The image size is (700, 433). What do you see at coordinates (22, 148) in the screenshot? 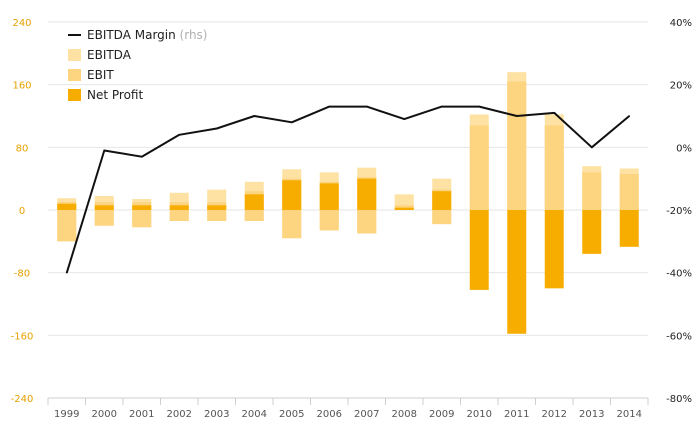
I see `y-left-tick-label-2: 80` at bounding box center [22, 148].